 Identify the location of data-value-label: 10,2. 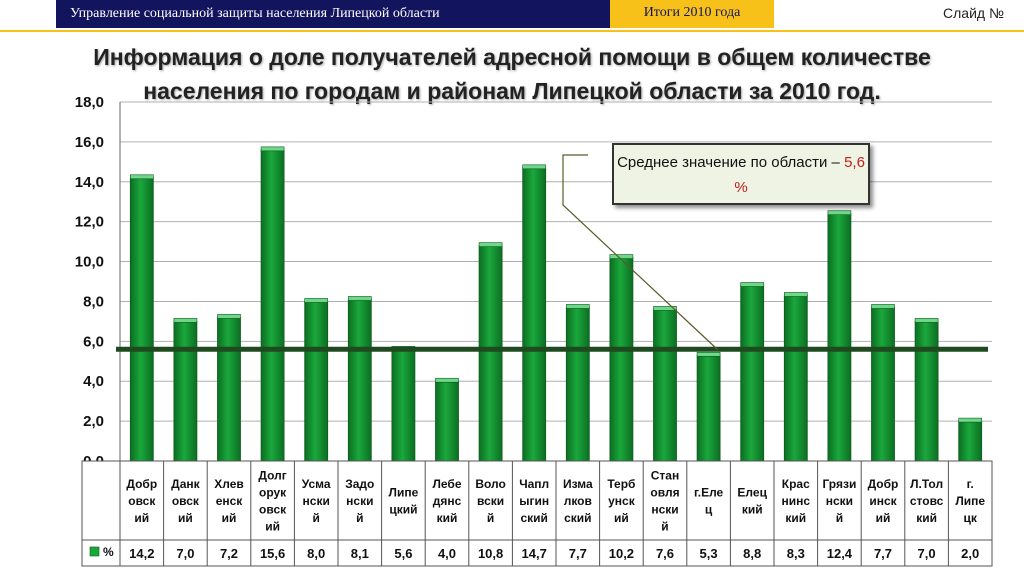
(621, 553).